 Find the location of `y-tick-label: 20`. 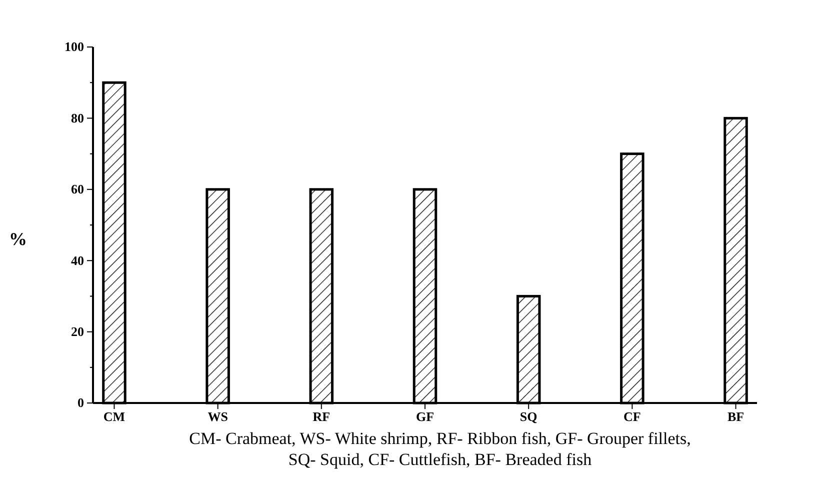

y-tick-label: 20 is located at coordinates (77, 331).